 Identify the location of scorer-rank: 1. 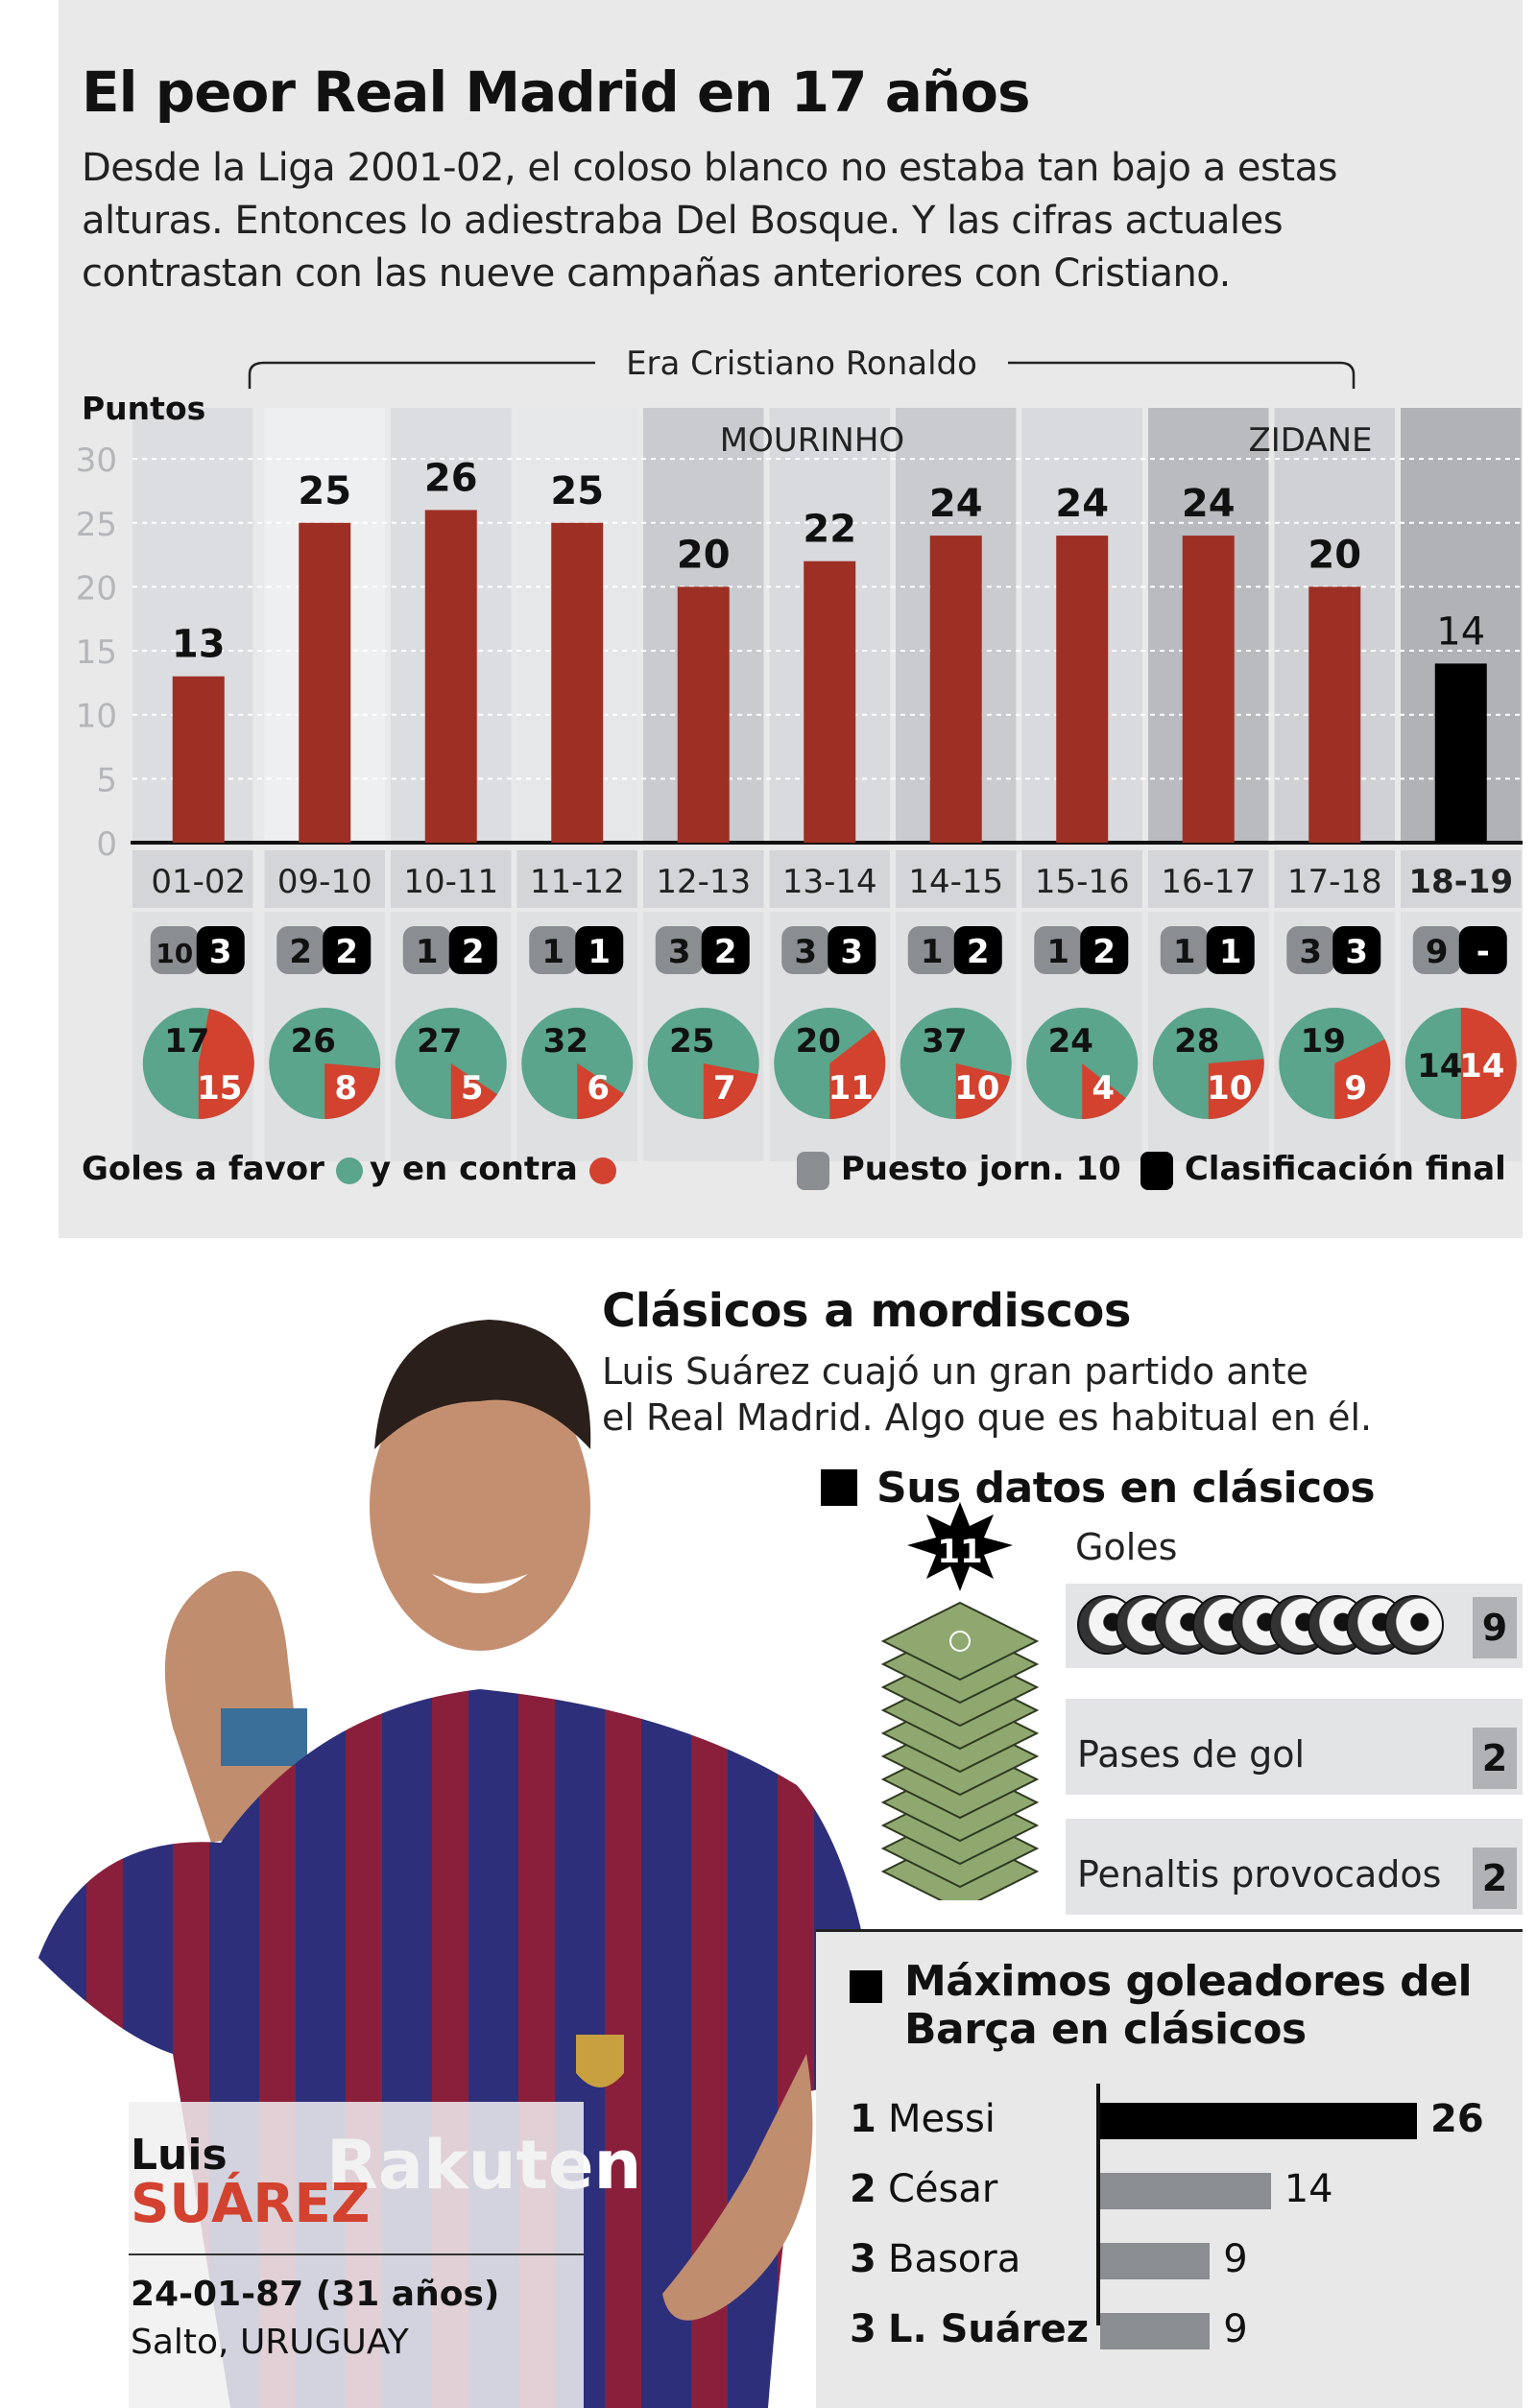
(863, 2119).